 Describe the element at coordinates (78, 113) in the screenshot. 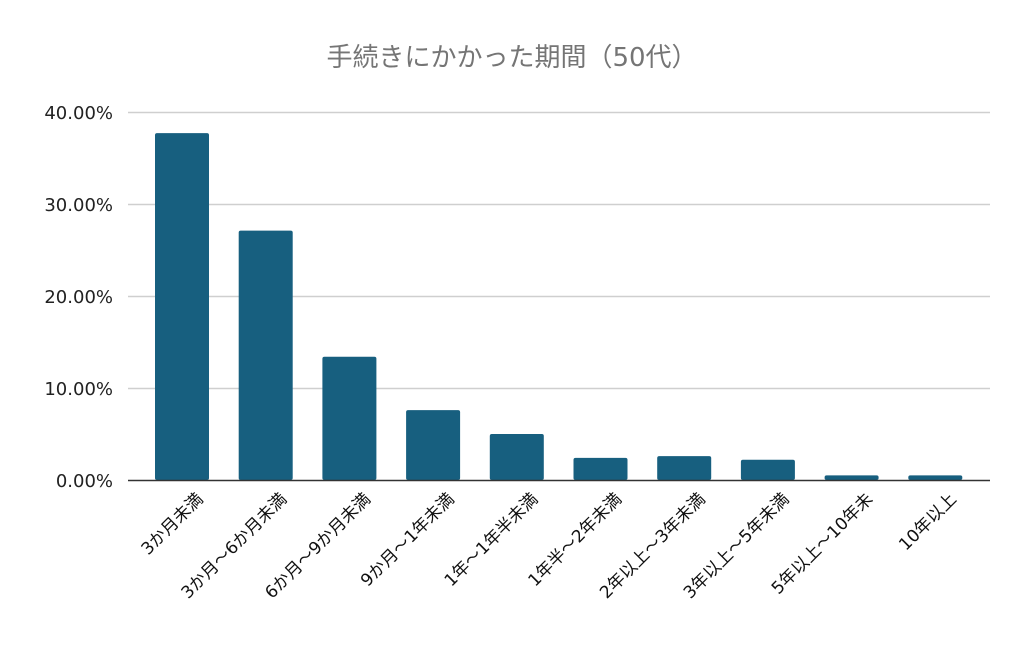

I see `y-tick-label: 40.00%` at that location.